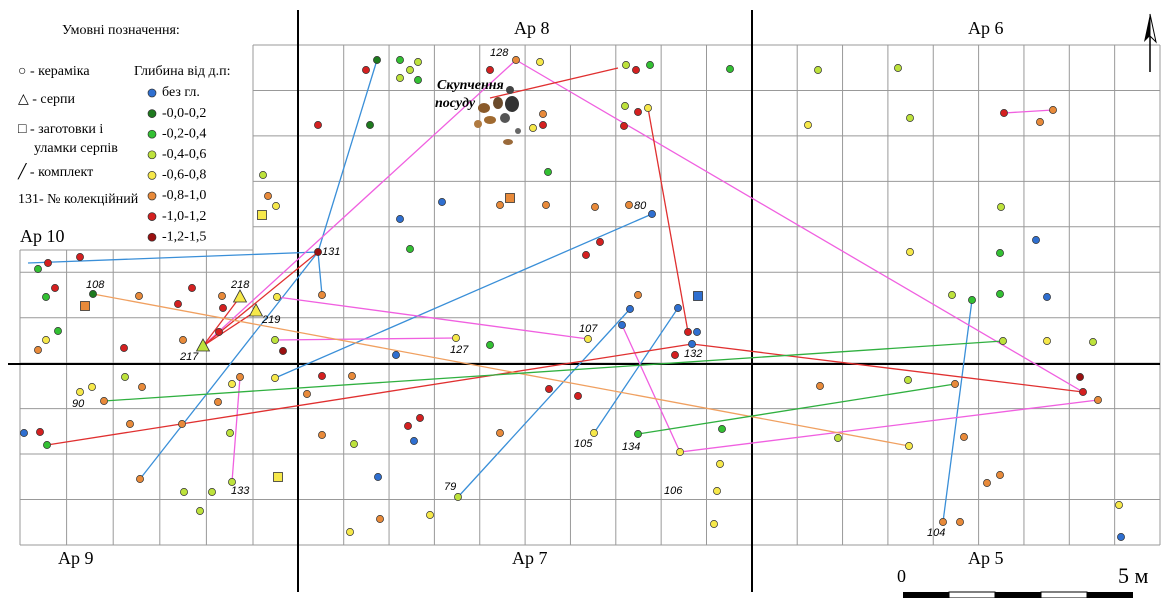 This screenshot has height=598, width=1162. What do you see at coordinates (181, 92) in the screenshot?
I see `depth-label: без гл.` at bounding box center [181, 92].